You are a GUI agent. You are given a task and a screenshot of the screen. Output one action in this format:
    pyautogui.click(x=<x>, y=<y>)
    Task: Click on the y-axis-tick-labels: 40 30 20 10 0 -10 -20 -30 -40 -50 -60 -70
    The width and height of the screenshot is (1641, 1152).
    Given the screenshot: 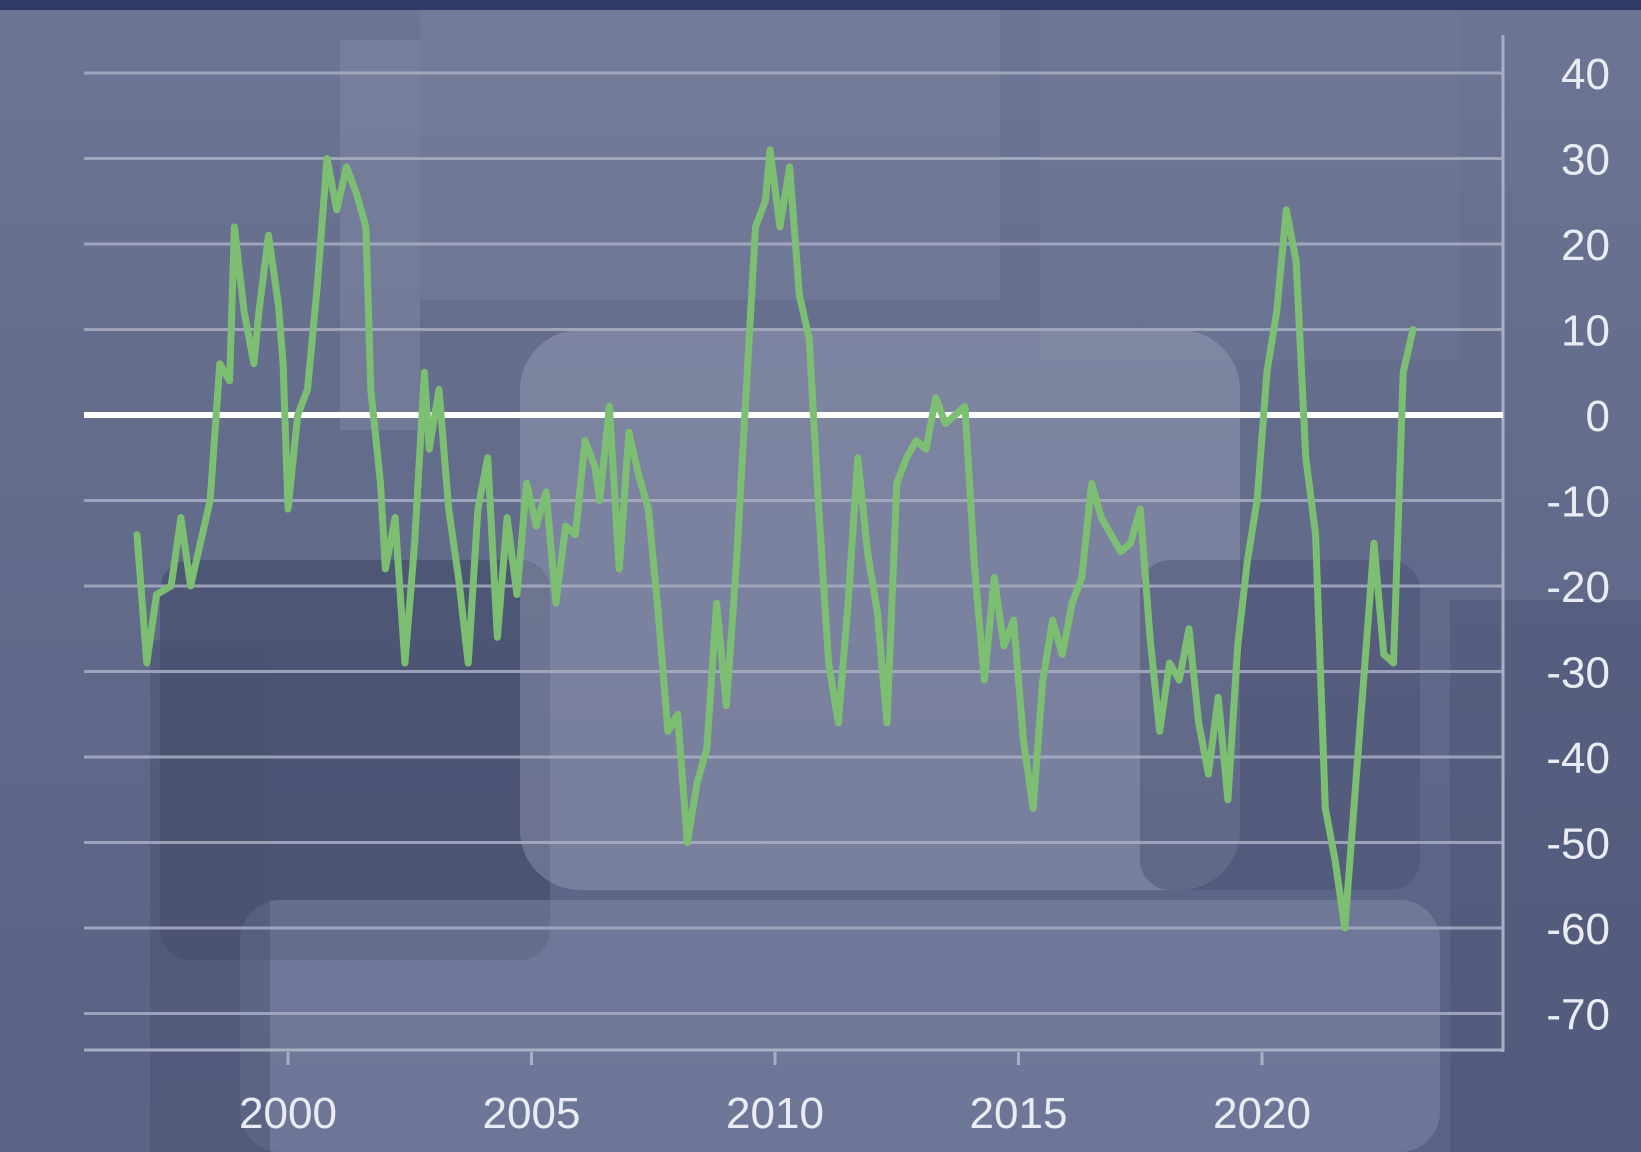 What is the action you would take?
    pyautogui.click(x=1578, y=545)
    